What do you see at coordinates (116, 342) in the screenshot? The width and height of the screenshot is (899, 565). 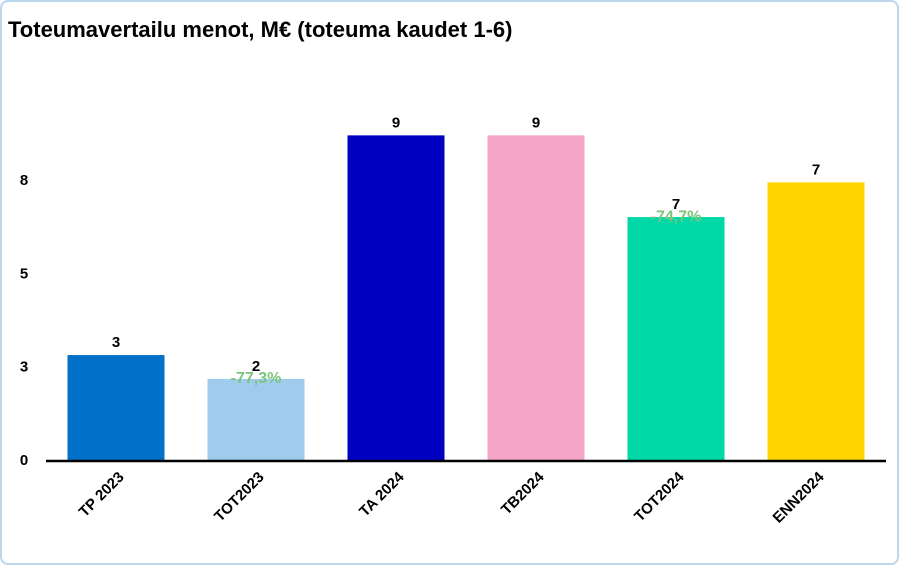 I see `value-label: 3` at bounding box center [116, 342].